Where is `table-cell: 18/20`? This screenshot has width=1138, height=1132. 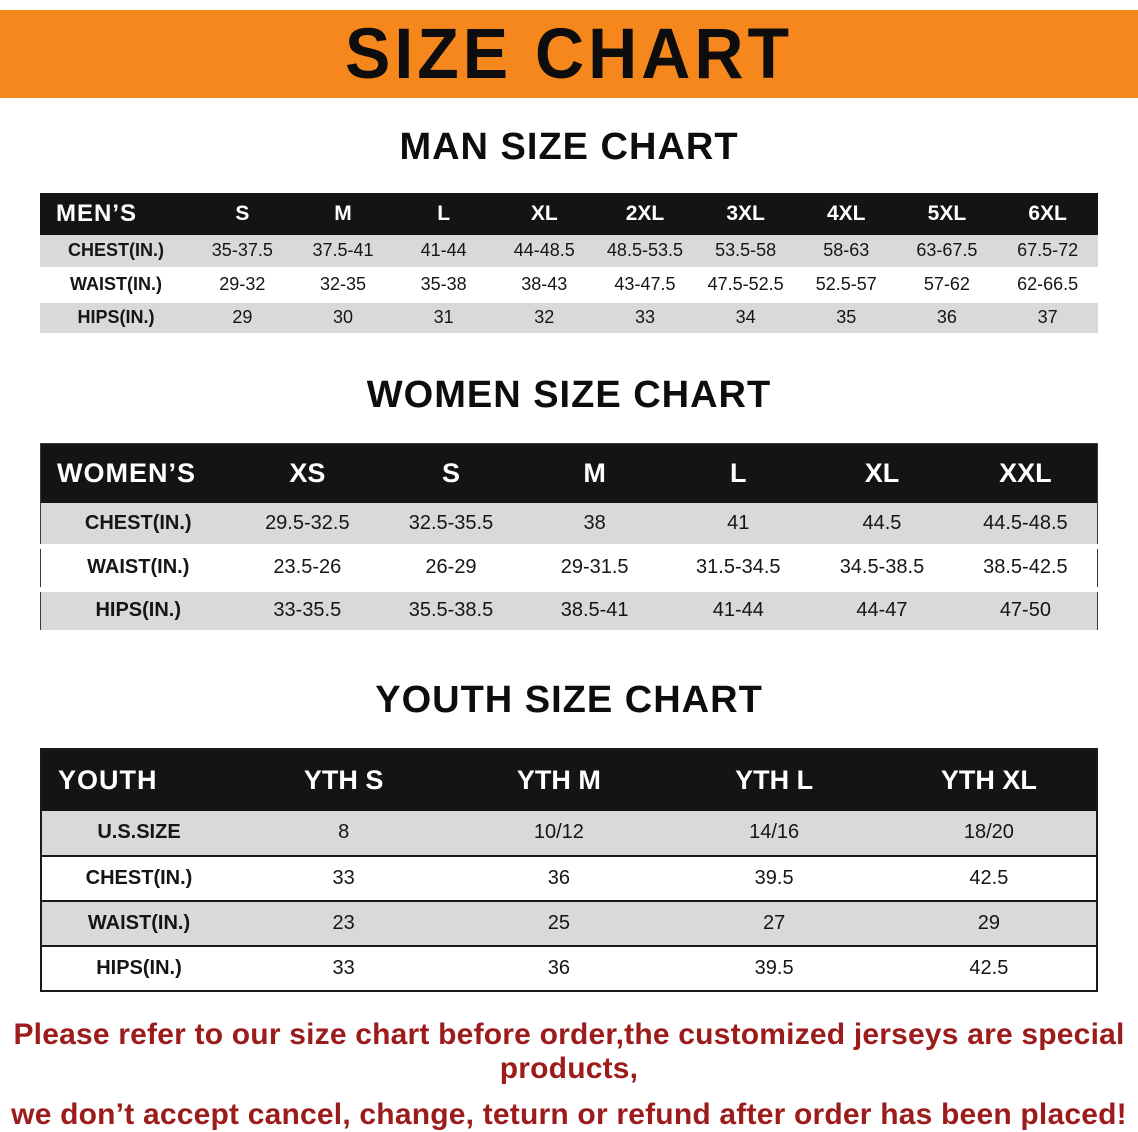 table-cell: 18/20 is located at coordinates (989, 833).